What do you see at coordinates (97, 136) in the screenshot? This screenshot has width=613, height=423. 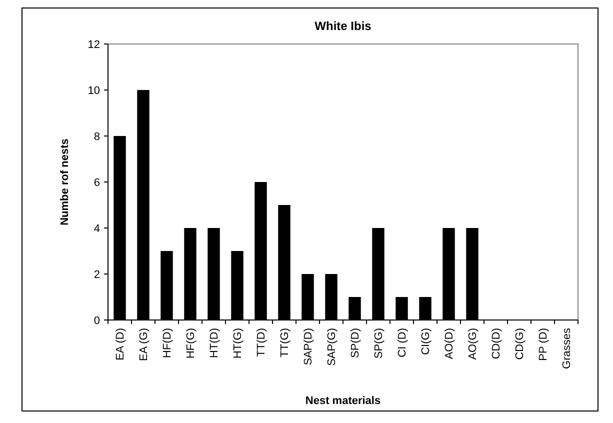 I see `y-tick-label: 8` at bounding box center [97, 136].